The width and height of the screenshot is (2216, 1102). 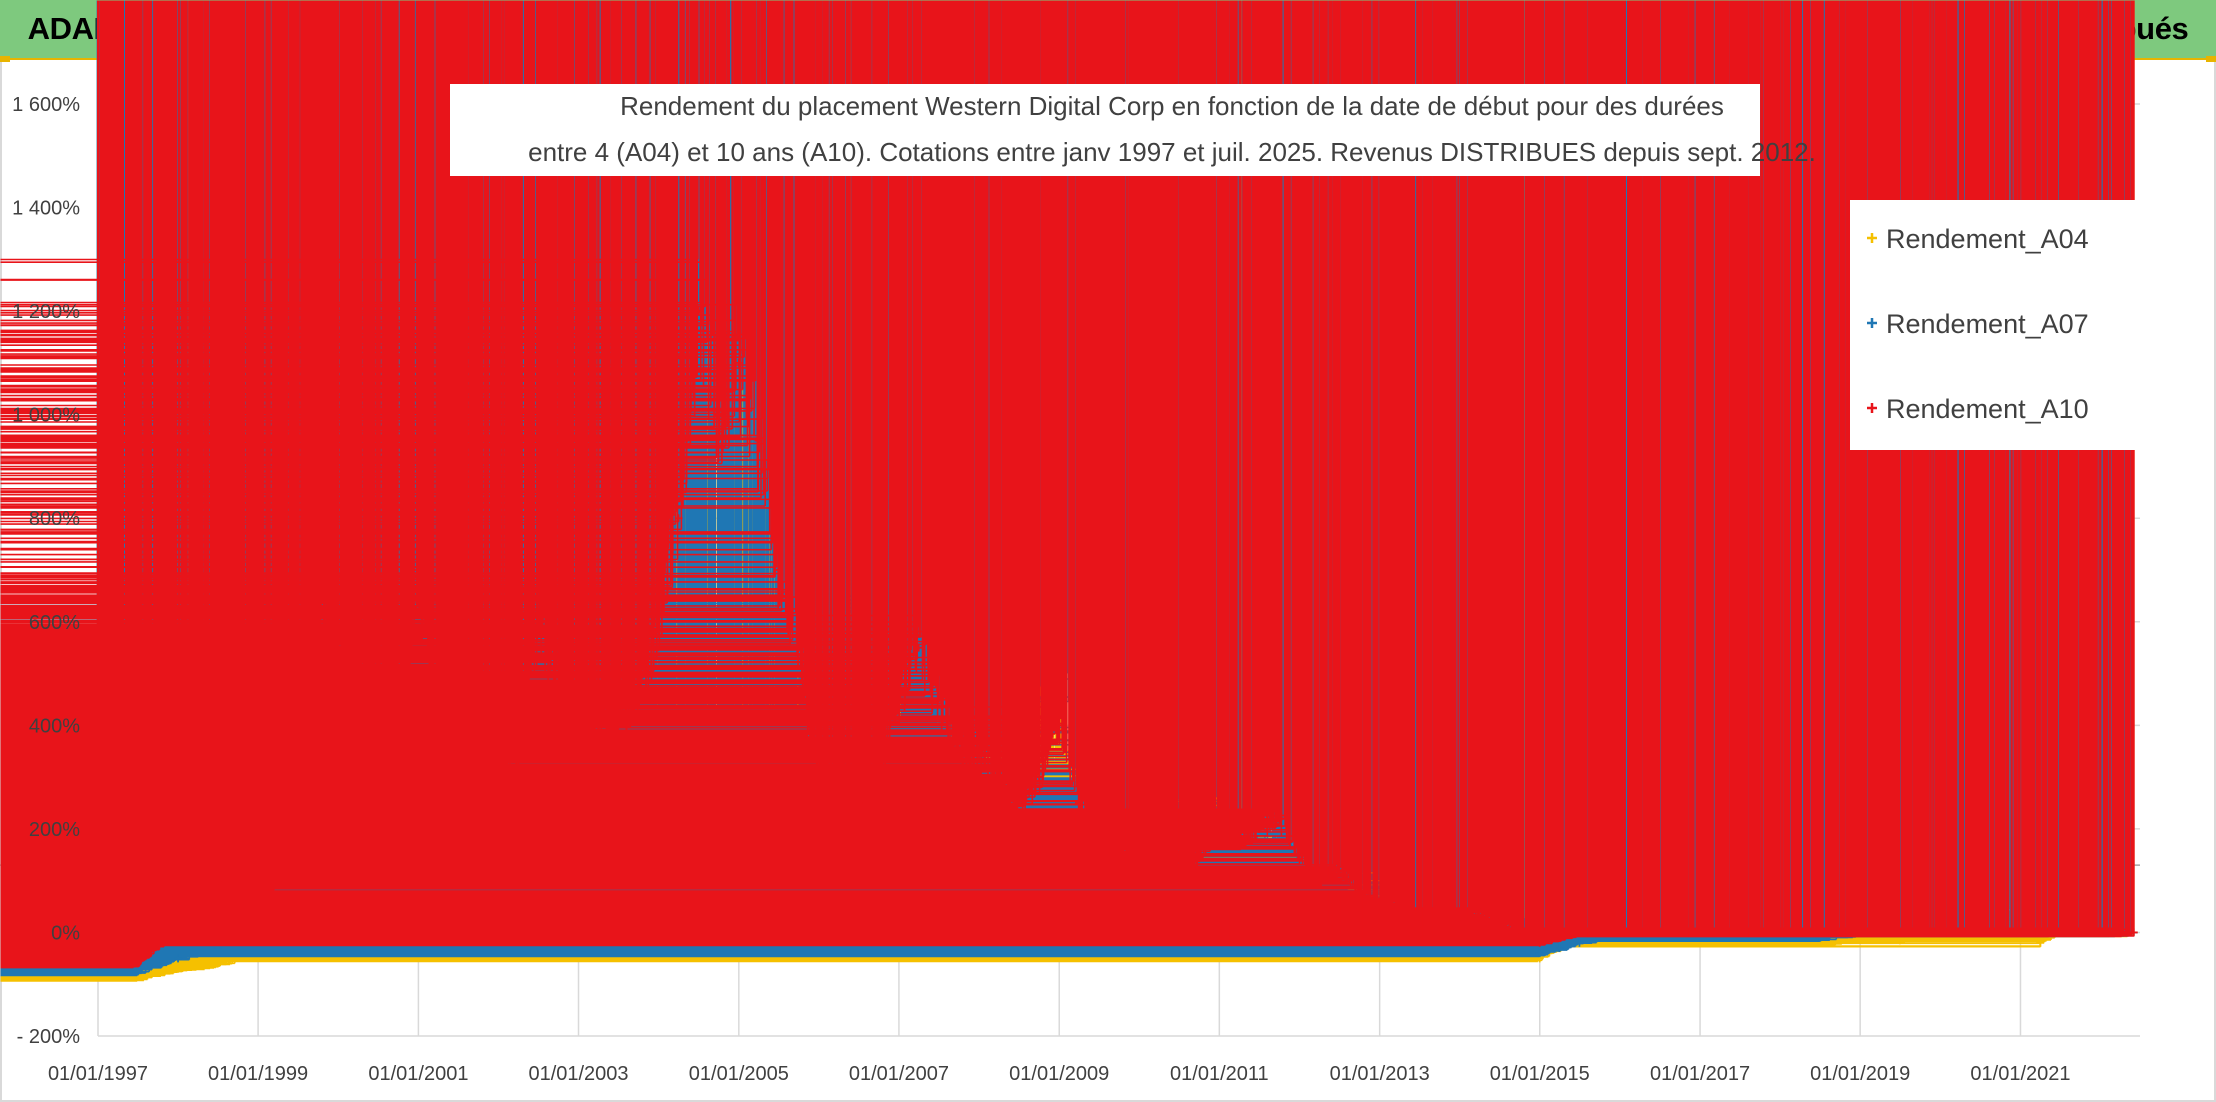 I want to click on y-tick-label: 1 400%, so click(x=46, y=209).